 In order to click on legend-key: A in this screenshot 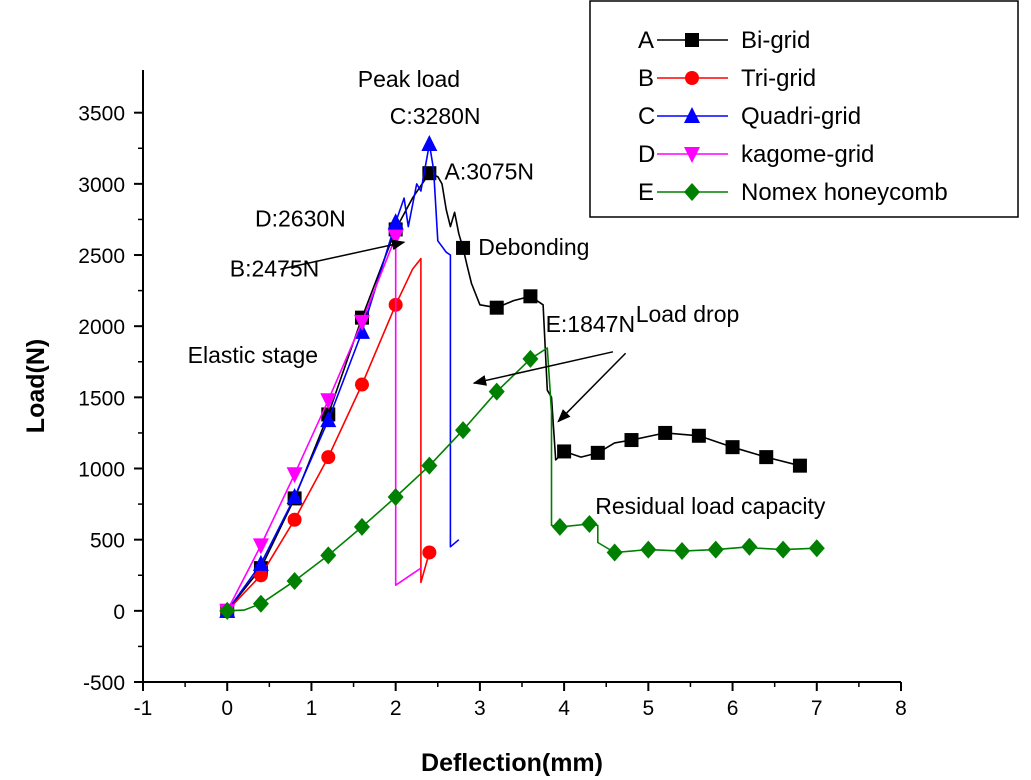, I will do `click(646, 40)`.